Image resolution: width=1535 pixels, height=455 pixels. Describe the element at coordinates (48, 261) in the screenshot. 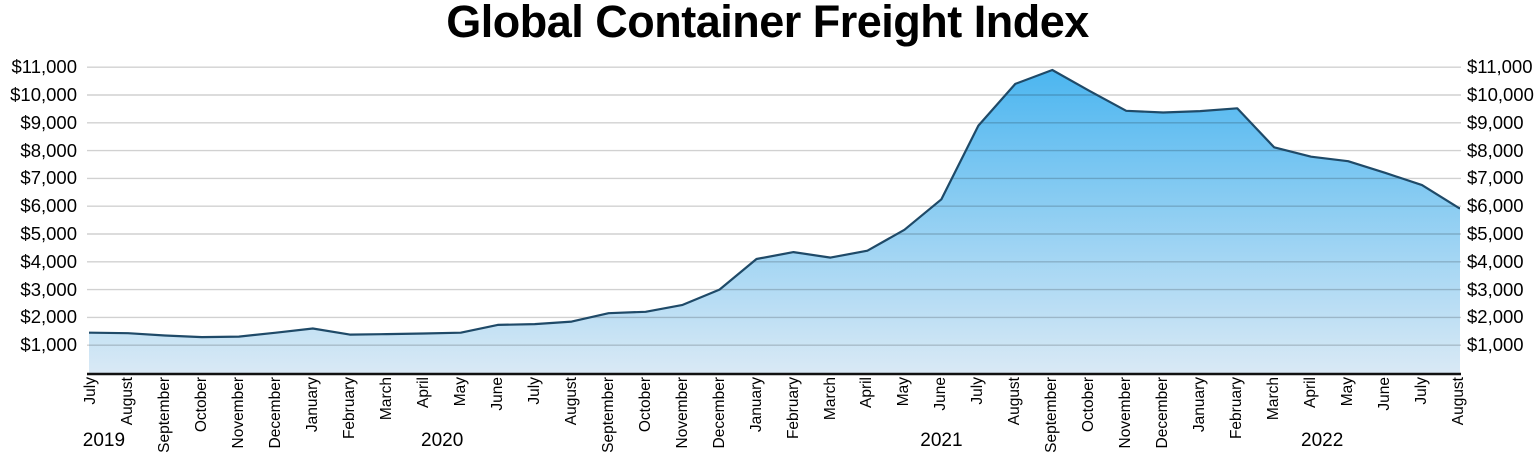

I see `y-axis-label-left: $4,000` at that location.